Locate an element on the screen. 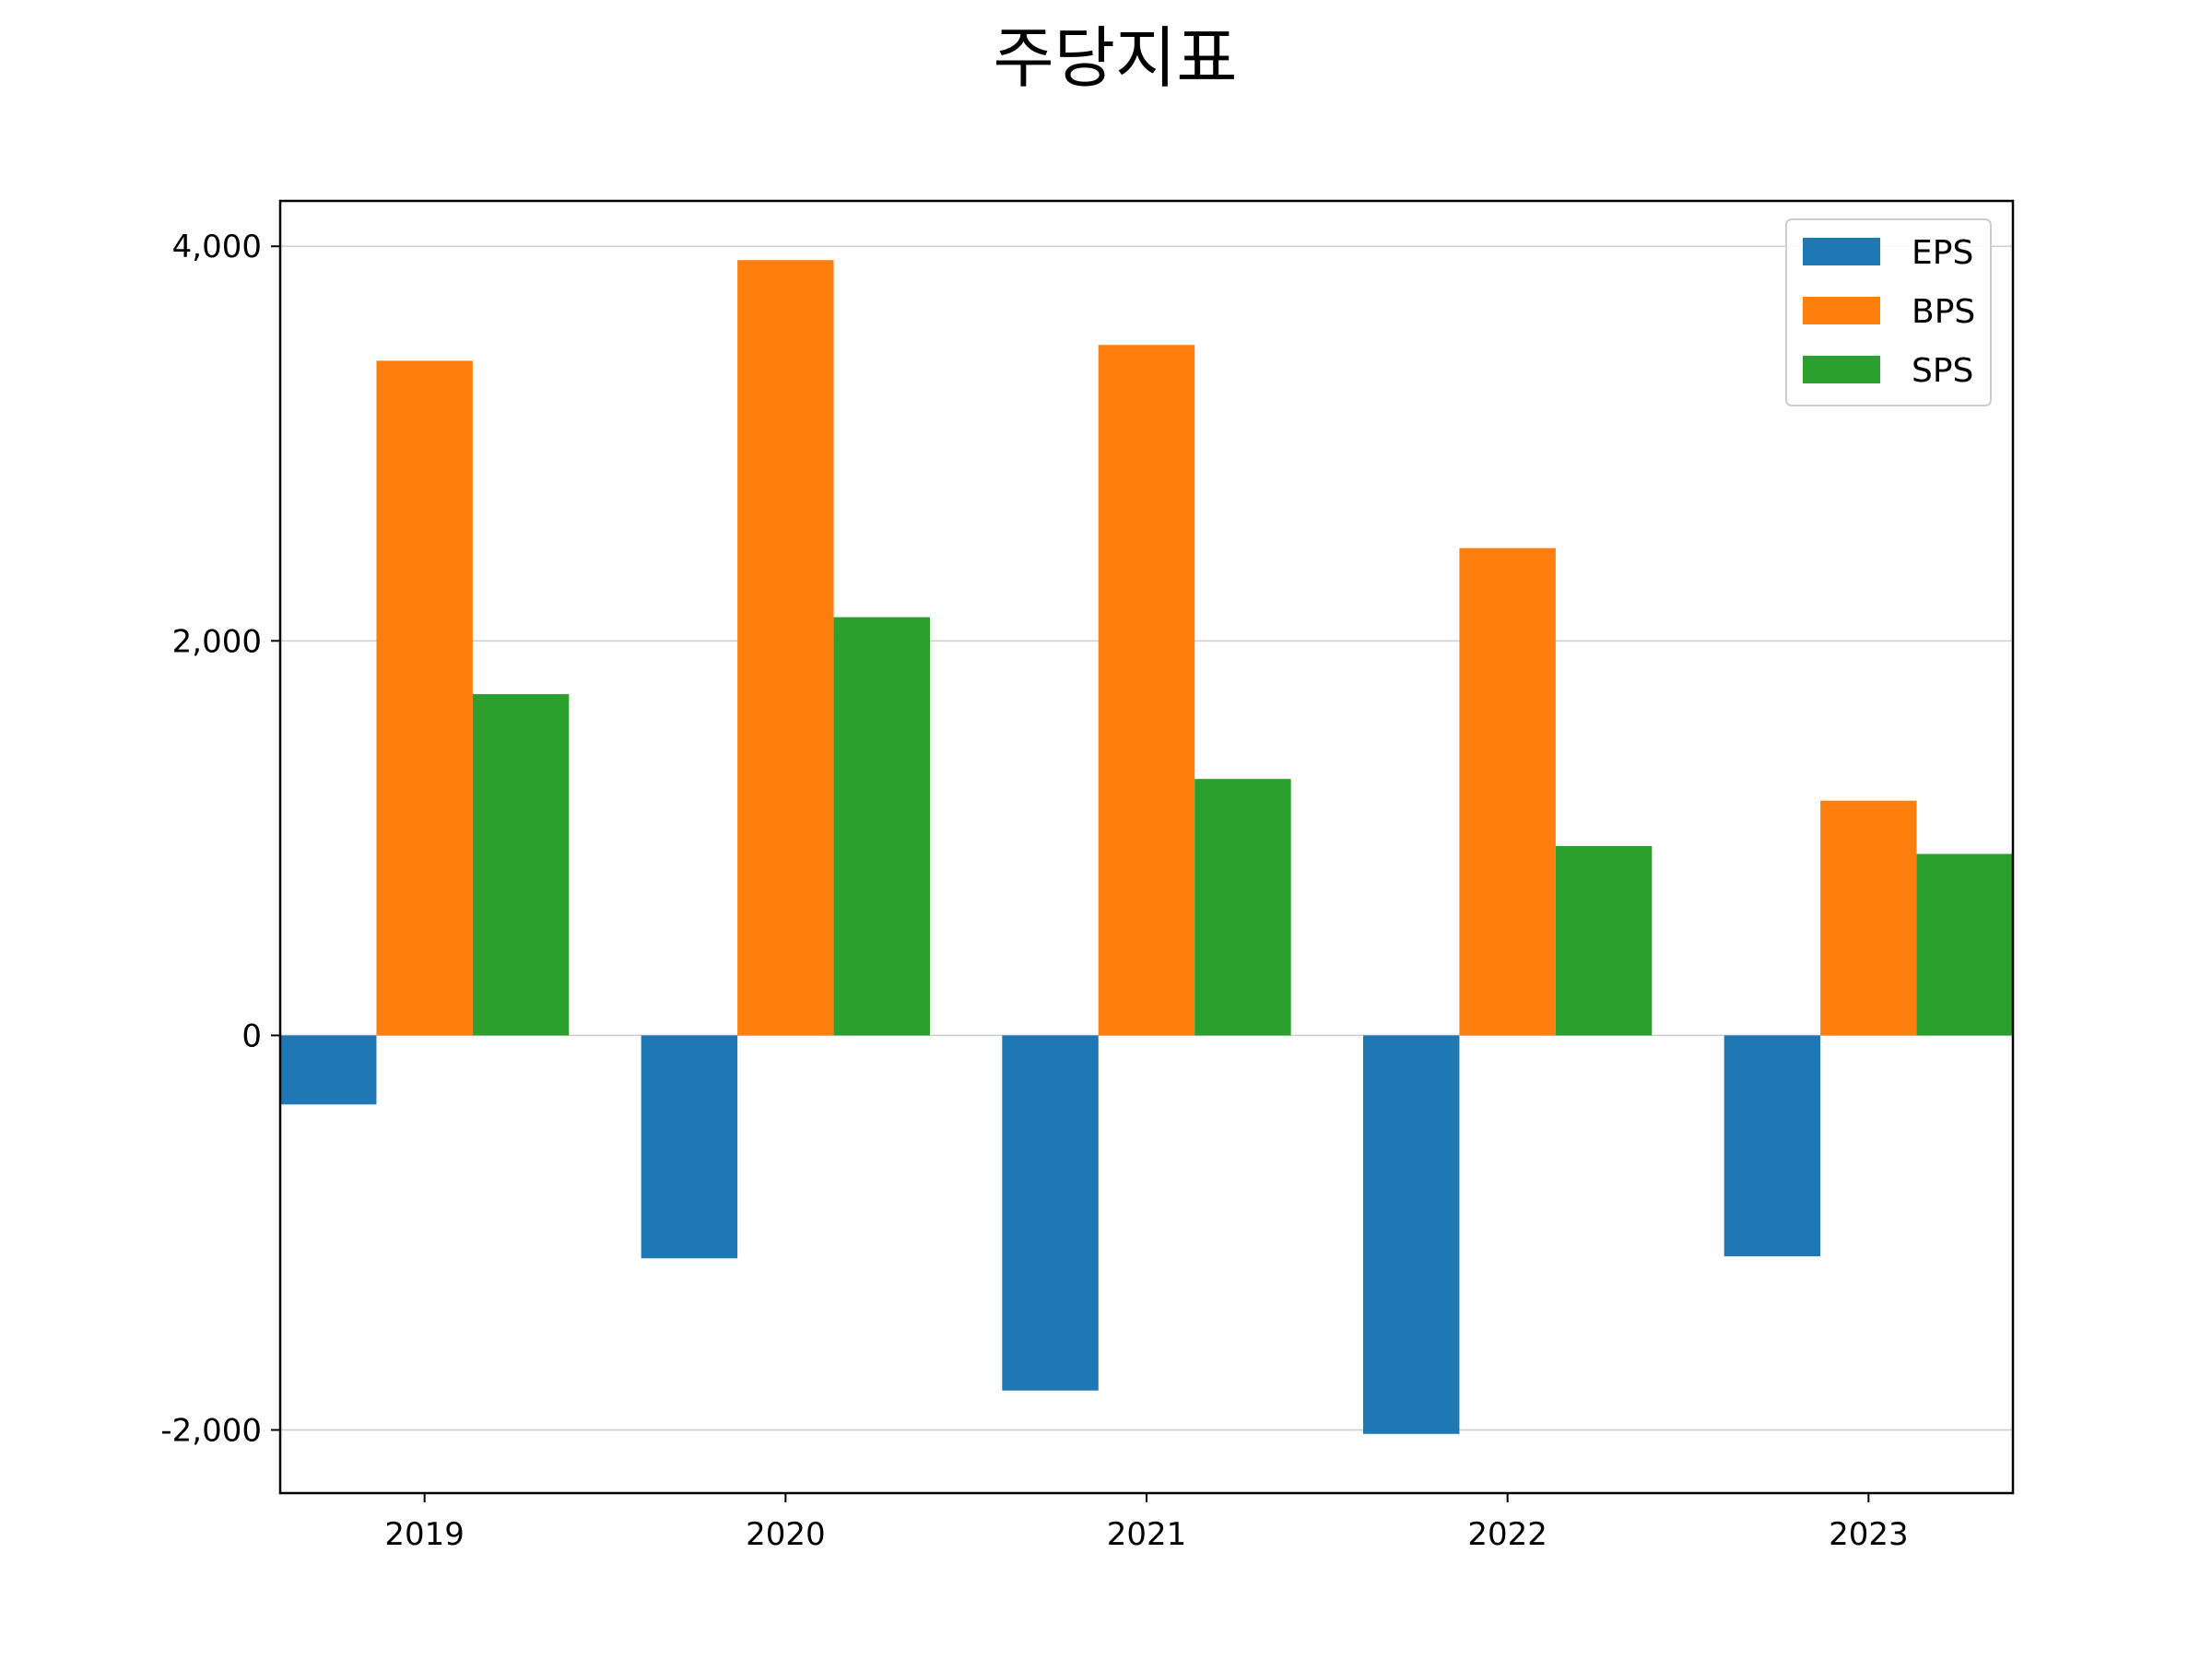  bar-bps-2022 is located at coordinates (1507, 791).